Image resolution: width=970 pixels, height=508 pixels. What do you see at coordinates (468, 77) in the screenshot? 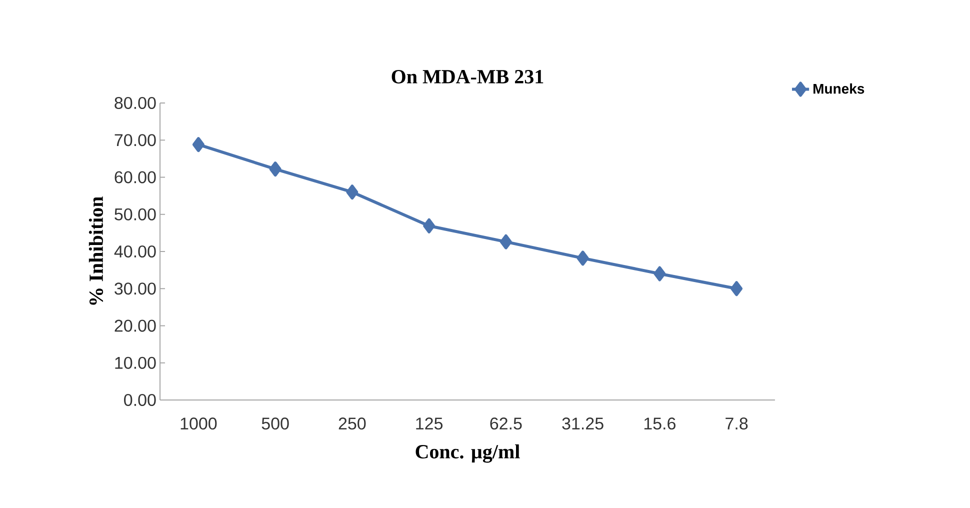
I see `chart-title: On MDA-MB 231` at bounding box center [468, 77].